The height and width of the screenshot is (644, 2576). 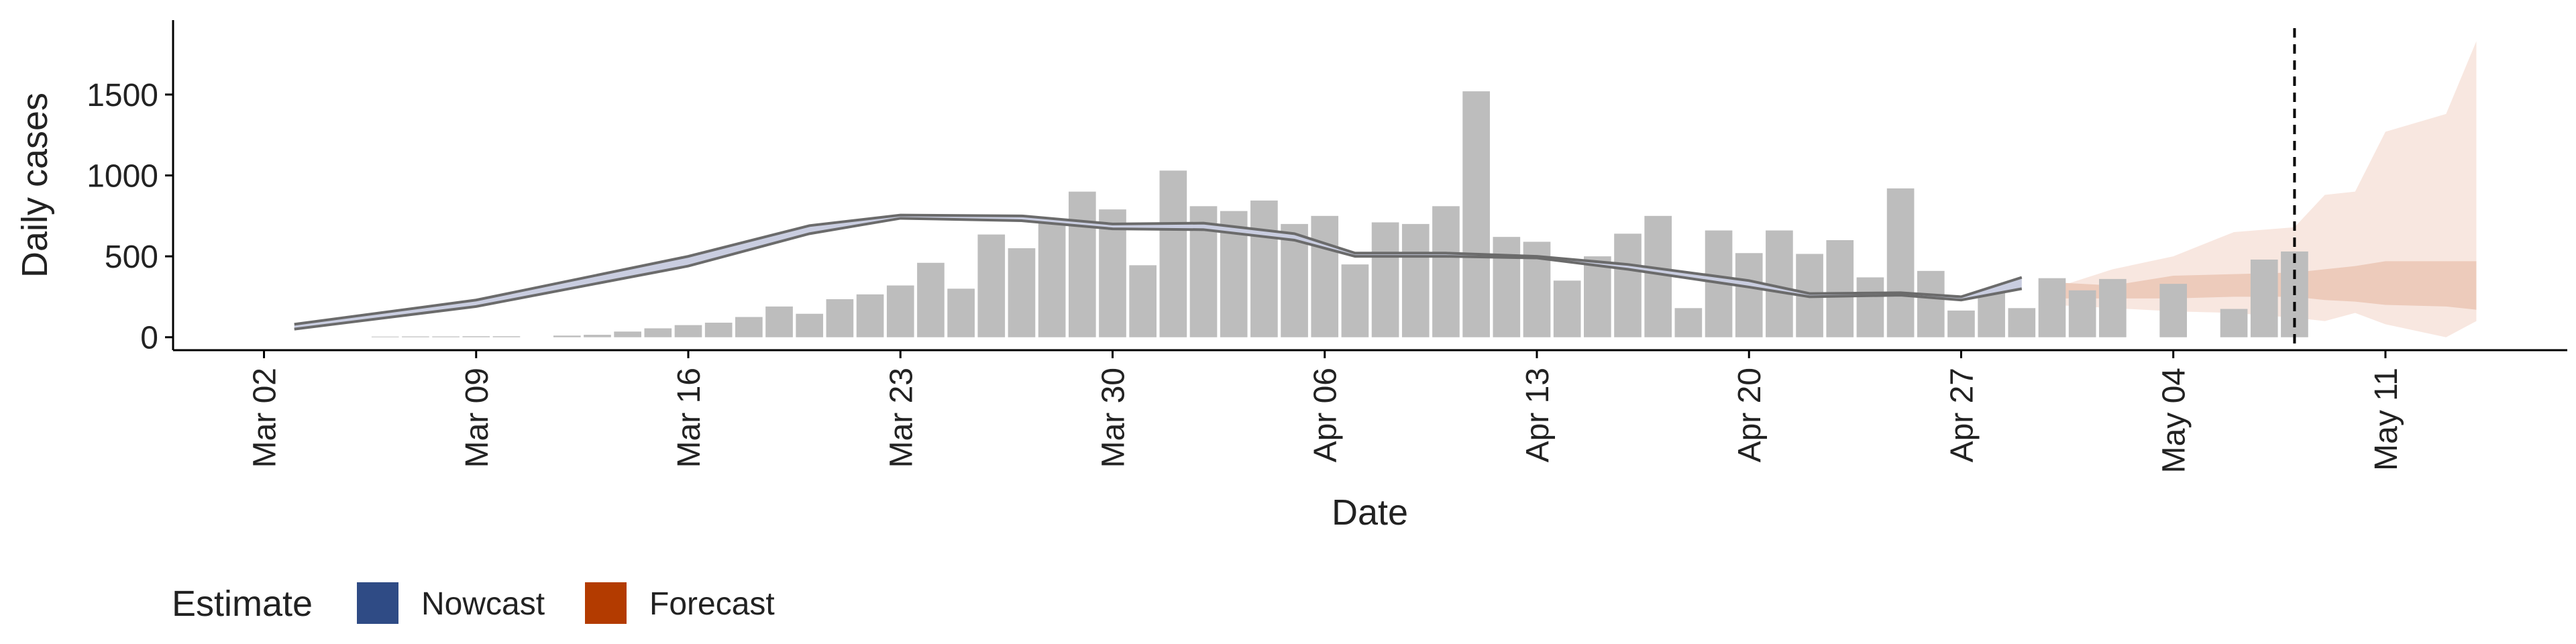 I want to click on x-tick-label: Mar 23, so click(x=901, y=418).